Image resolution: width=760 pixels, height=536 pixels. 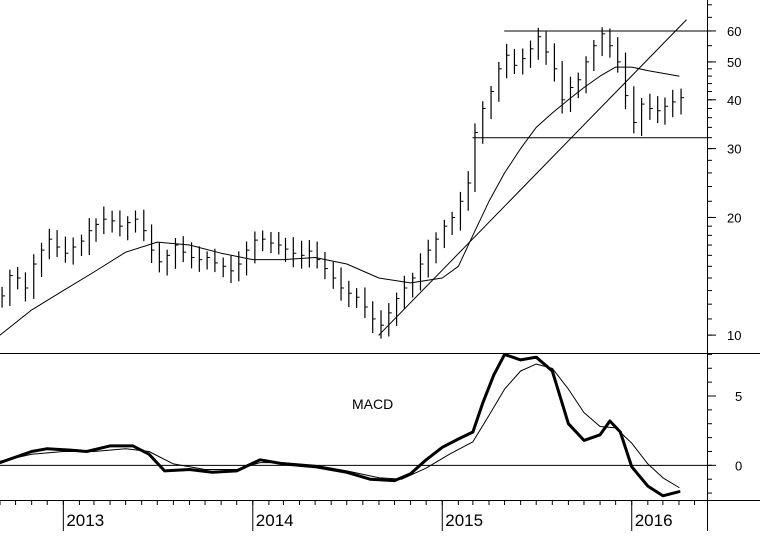 I want to click on year-label: 2014, so click(x=275, y=520).